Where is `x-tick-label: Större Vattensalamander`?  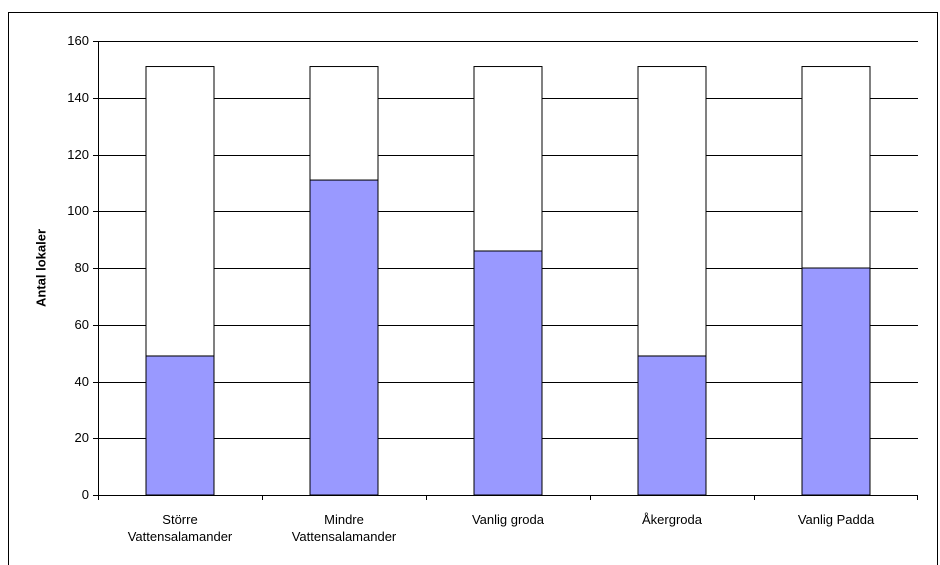 x-tick-label: Större Vattensalamander is located at coordinates (180, 528).